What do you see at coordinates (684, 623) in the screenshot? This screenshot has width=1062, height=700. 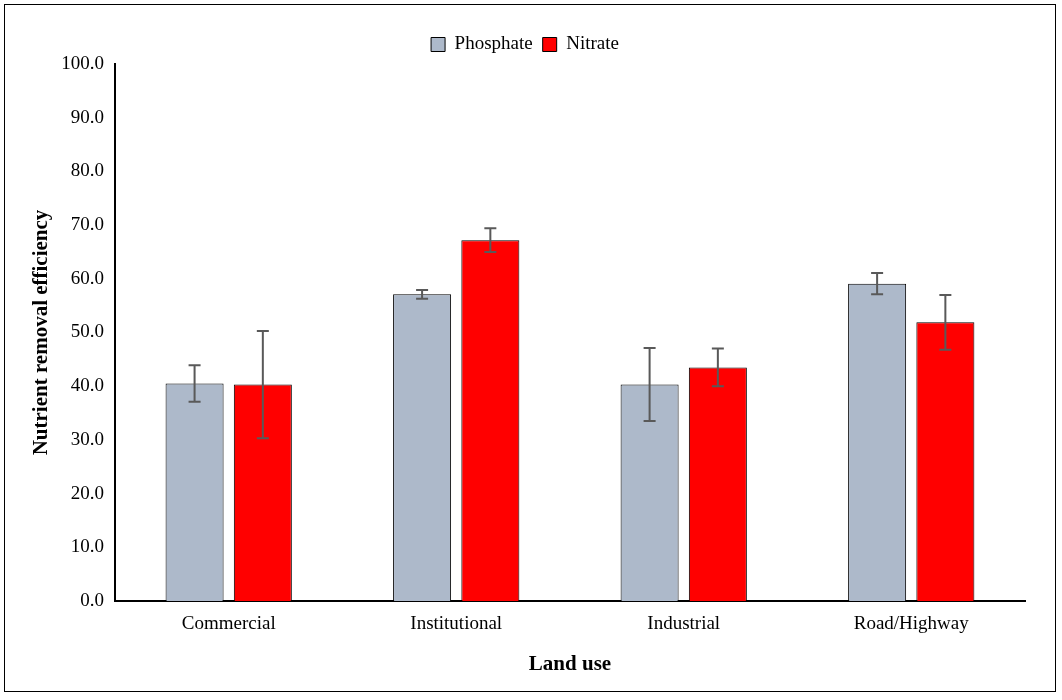 I see `x-tick-label: Industrial` at bounding box center [684, 623].